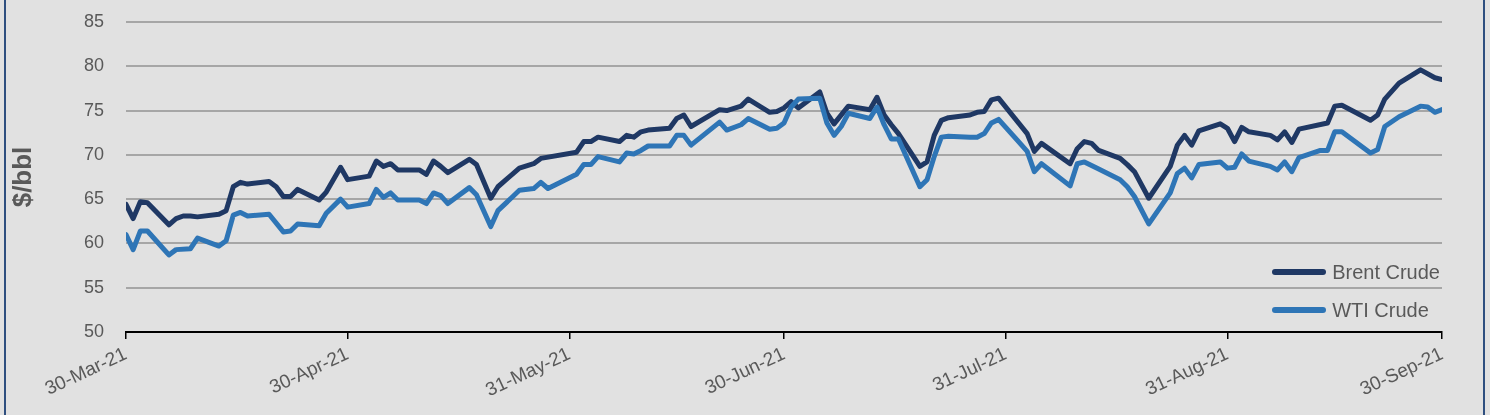 The width and height of the screenshot is (1490, 415). I want to click on y-tick-label: 55, so click(93, 286).